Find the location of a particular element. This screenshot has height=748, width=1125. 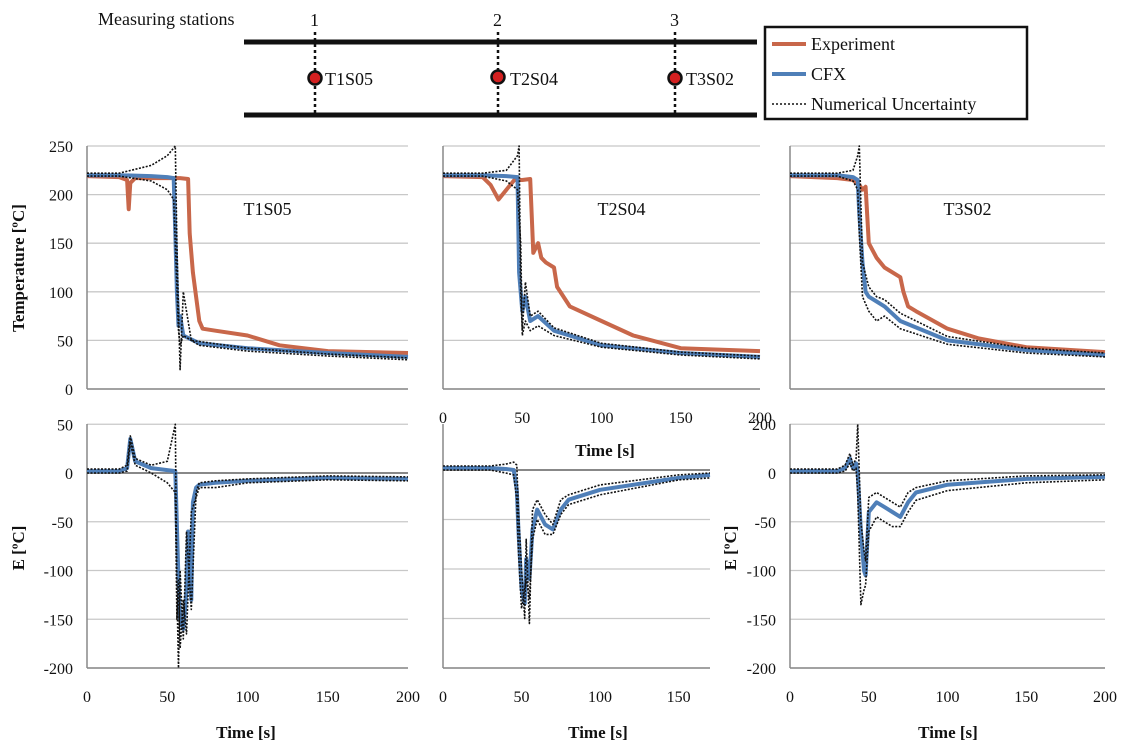

legend-entry-experiment: Experiment is located at coordinates (833, 44).